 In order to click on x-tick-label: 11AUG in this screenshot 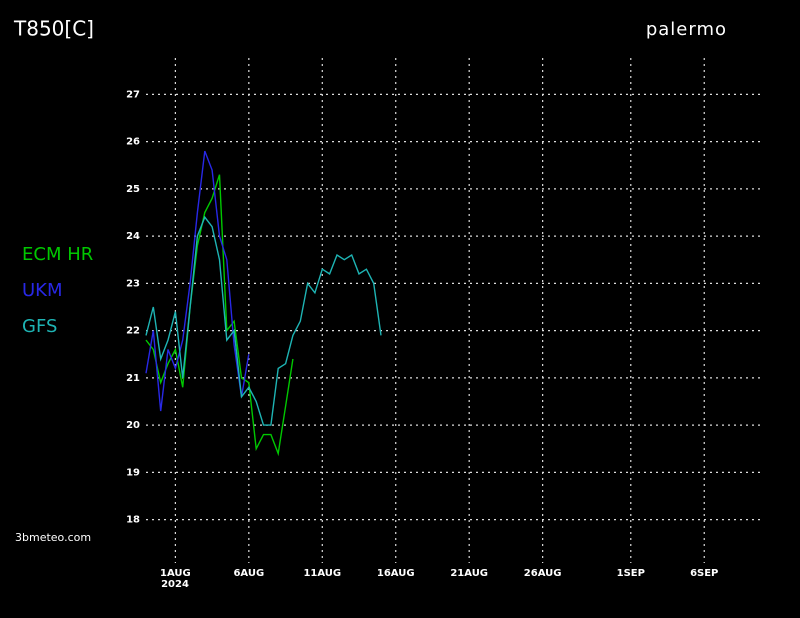, I will do `click(322, 573)`.